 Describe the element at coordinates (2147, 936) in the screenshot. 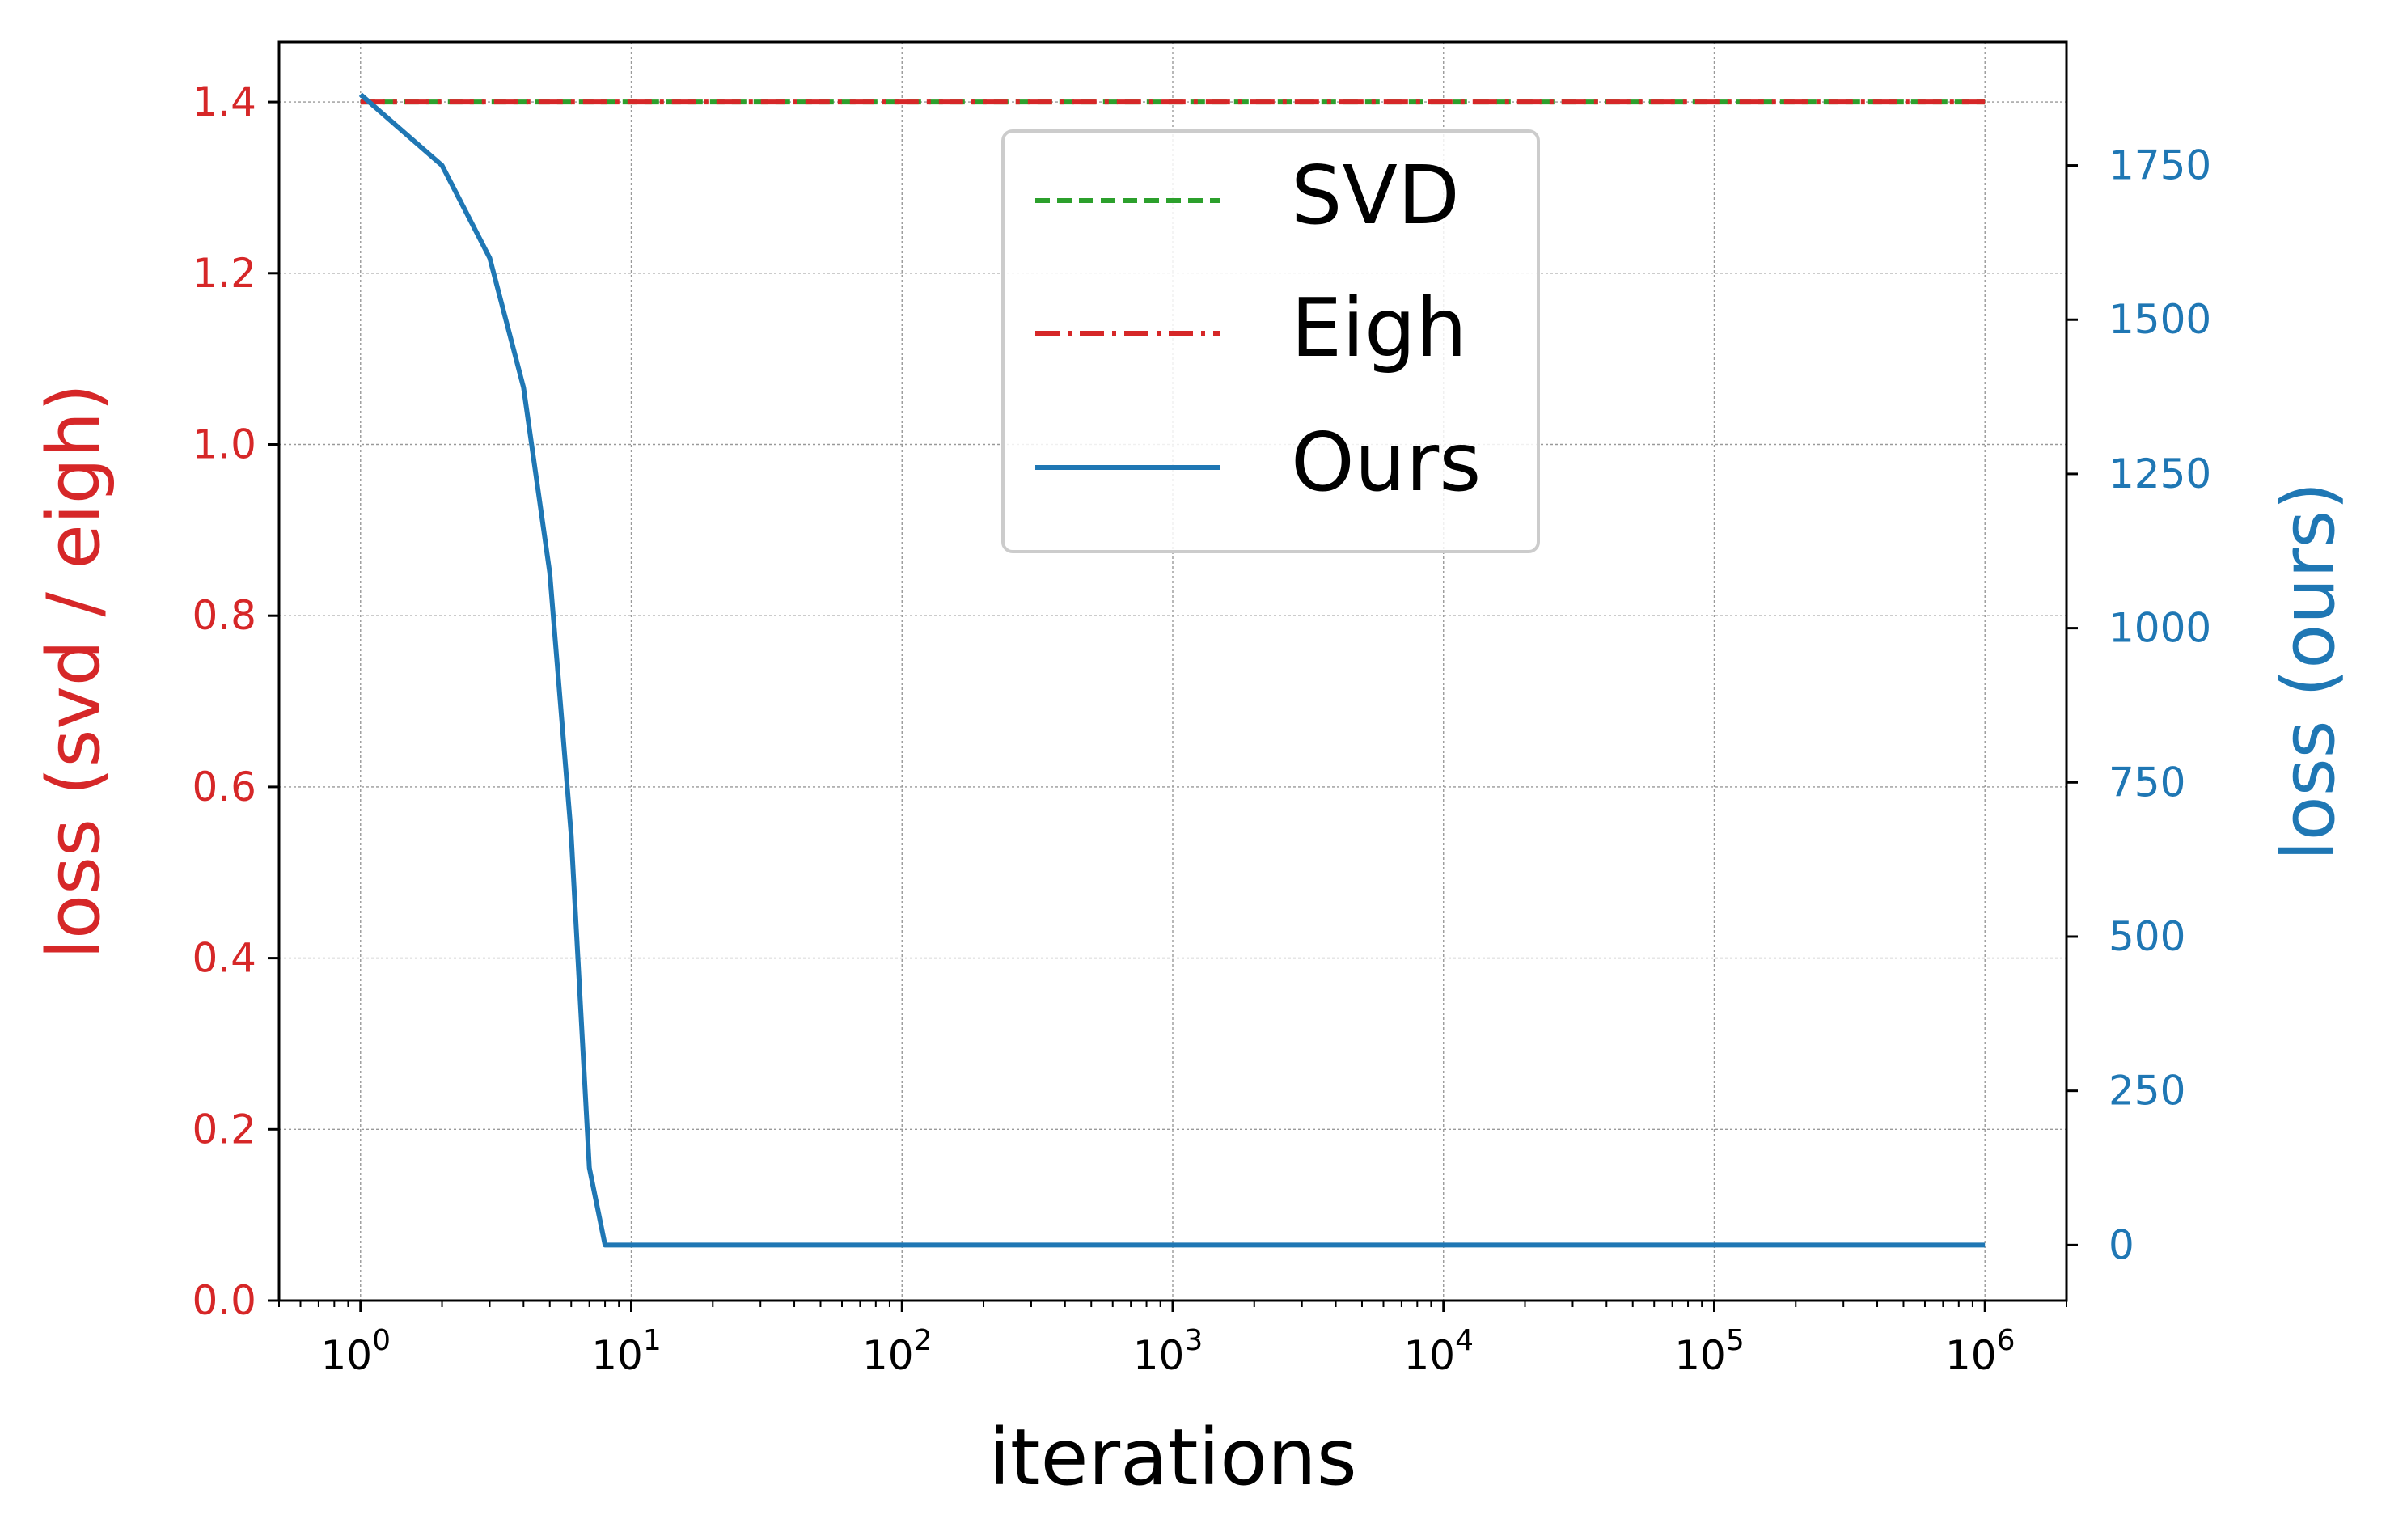

I see `y-right-tick-label: 500` at that location.